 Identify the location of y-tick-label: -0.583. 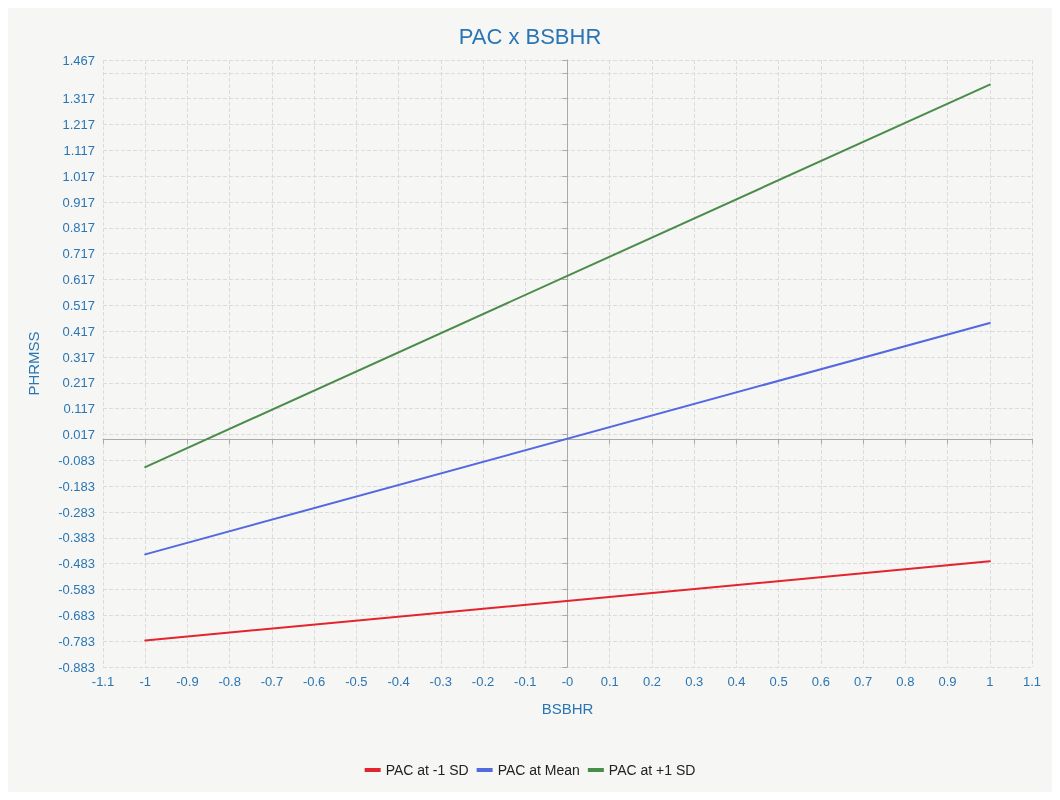
(76, 590).